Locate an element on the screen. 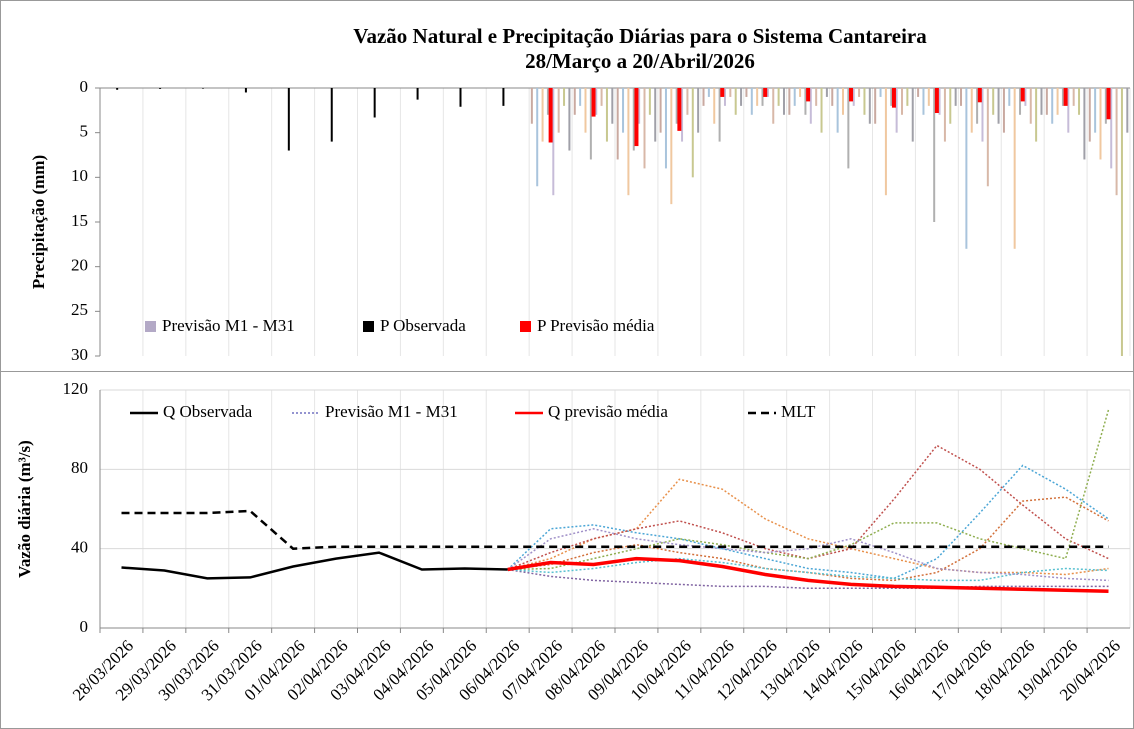 The width and height of the screenshot is (1134, 729). y-tick-label: 10 is located at coordinates (79, 175).